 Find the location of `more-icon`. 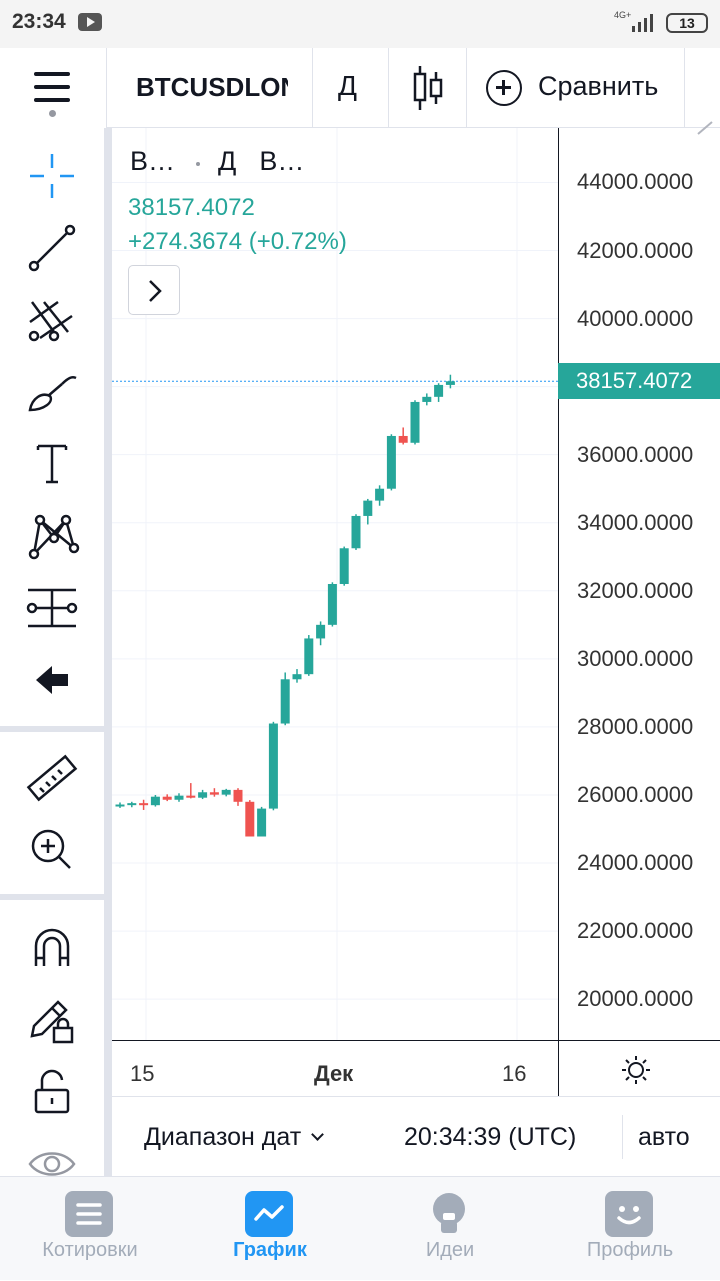

more-icon is located at coordinates (706, 128).